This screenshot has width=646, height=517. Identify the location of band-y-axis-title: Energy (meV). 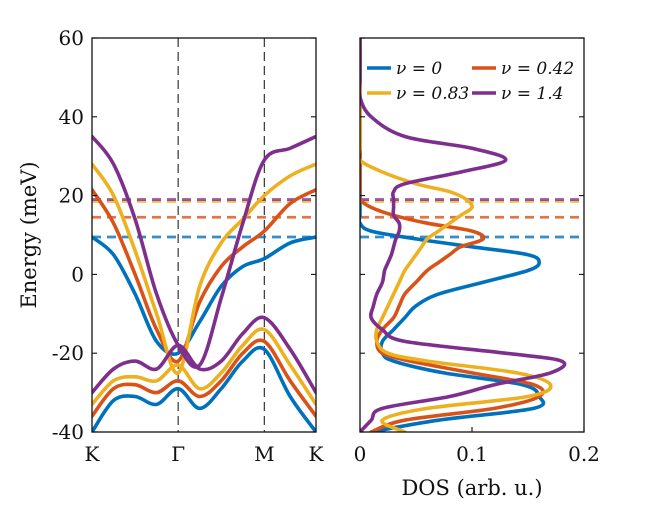
(29, 234).